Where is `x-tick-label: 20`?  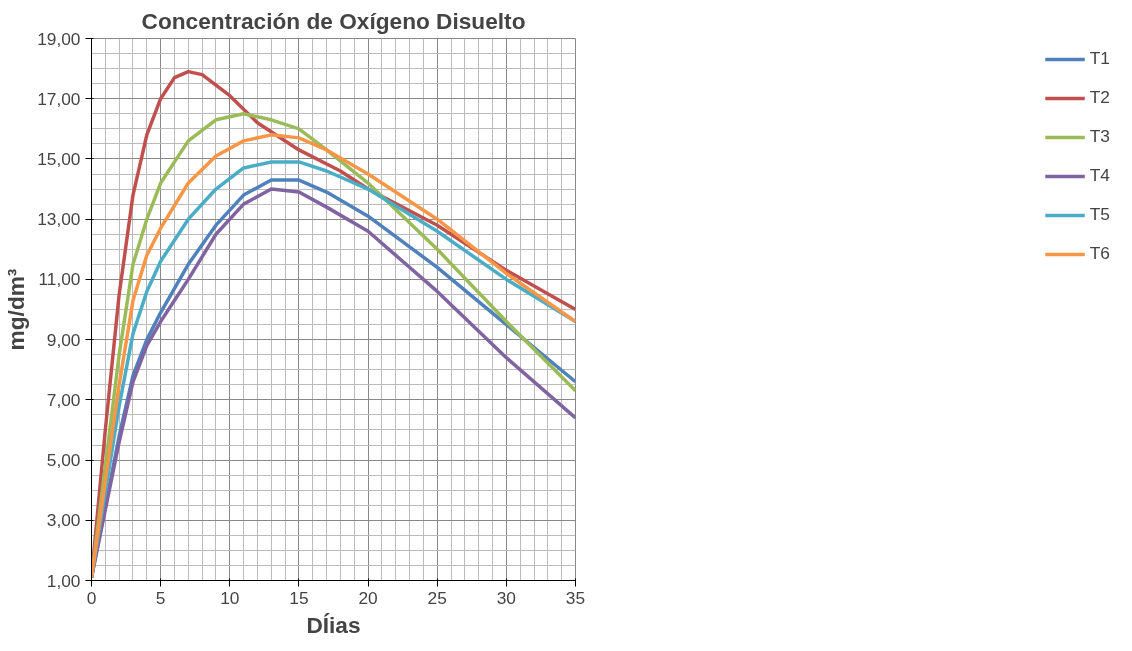 x-tick-label: 20 is located at coordinates (368, 597).